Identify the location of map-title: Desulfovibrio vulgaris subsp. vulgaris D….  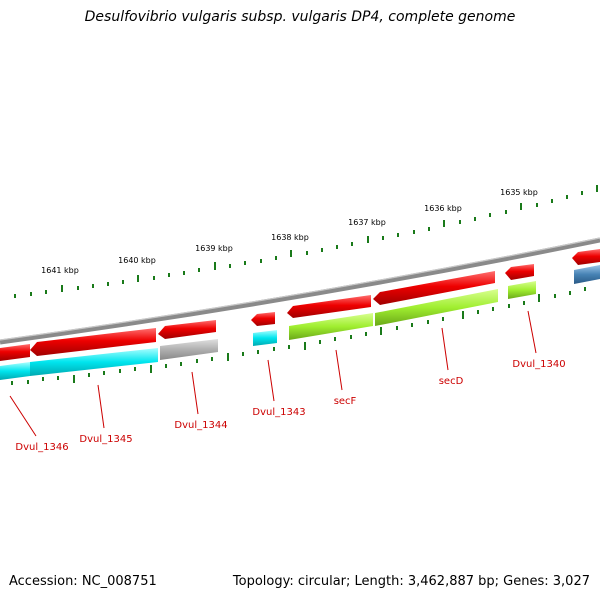
(300, 17).